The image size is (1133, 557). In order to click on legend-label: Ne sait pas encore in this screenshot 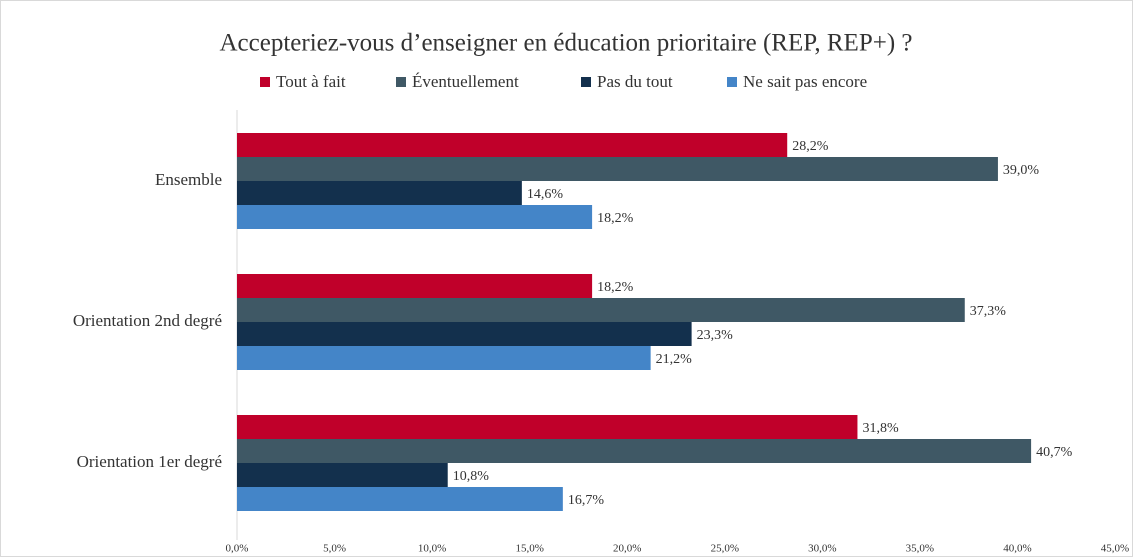, I will do `click(805, 81)`.